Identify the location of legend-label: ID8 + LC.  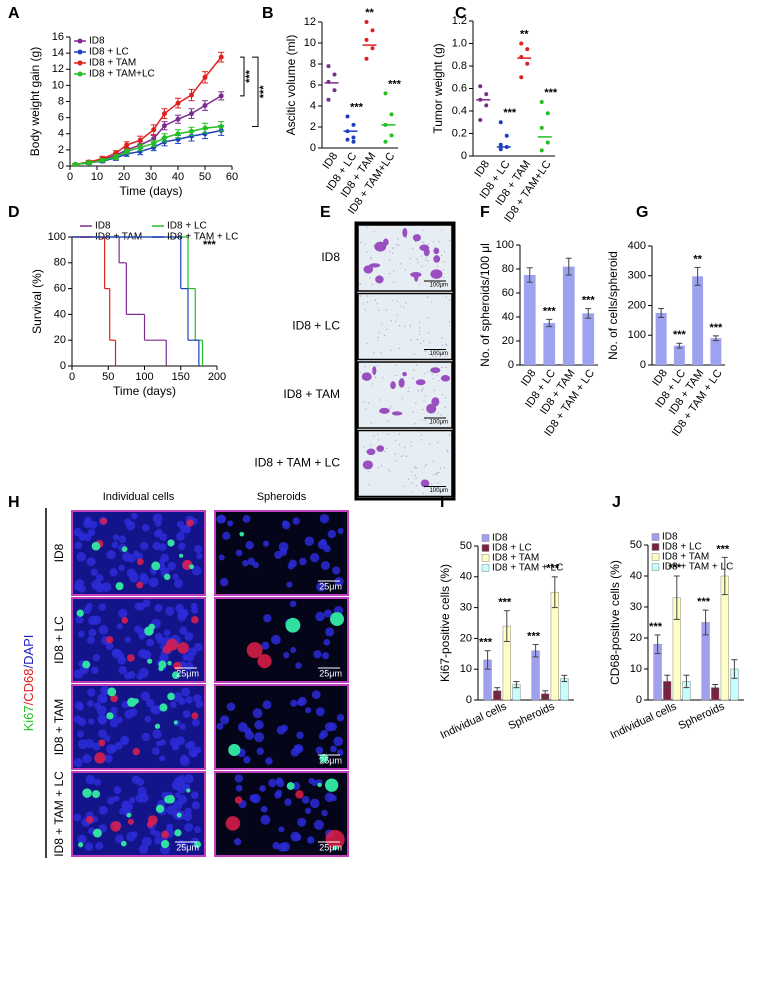
(512, 548).